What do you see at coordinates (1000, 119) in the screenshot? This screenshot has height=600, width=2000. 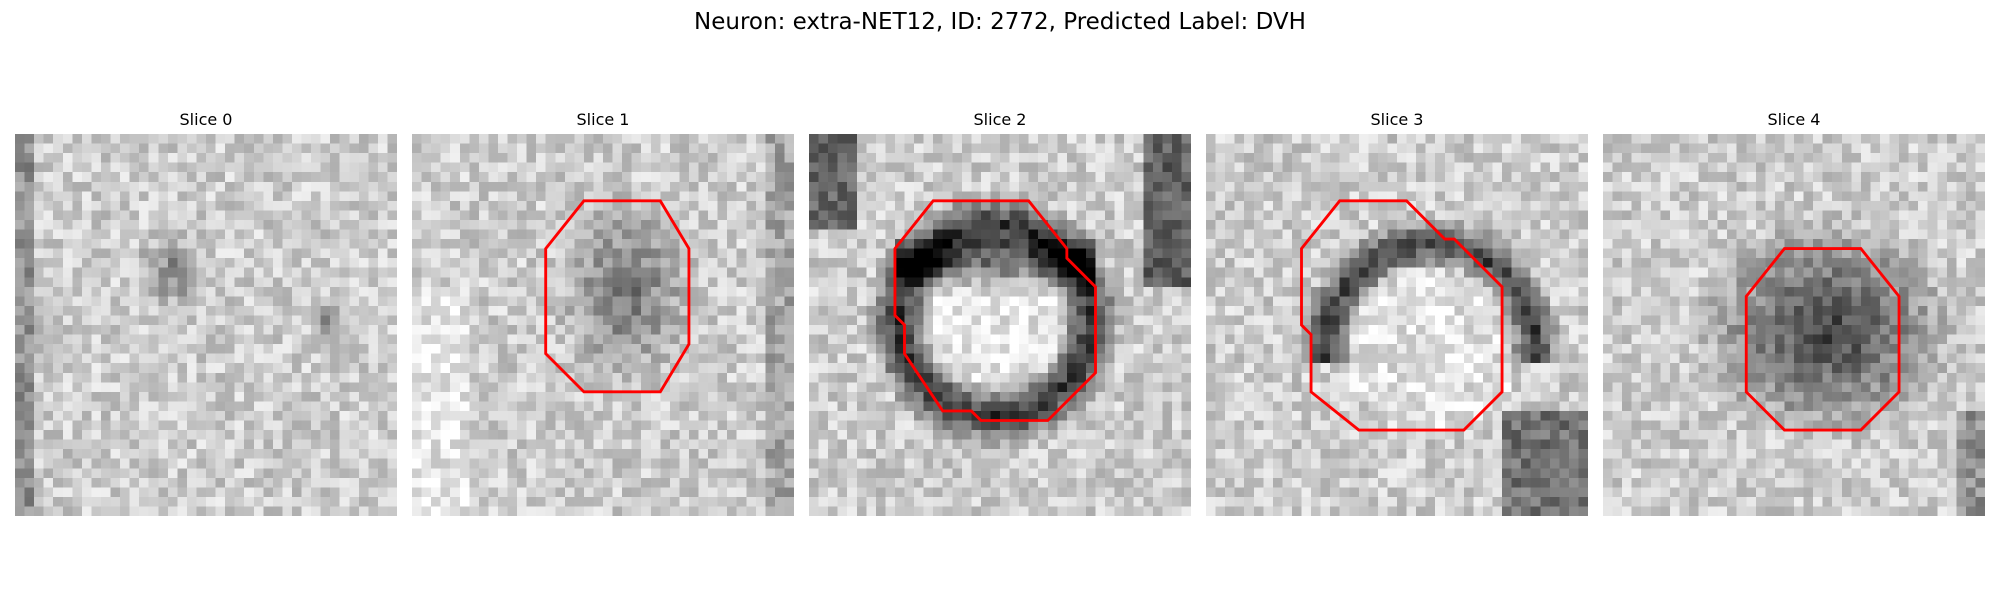 I see `slice-title: Slice 2` at bounding box center [1000, 119].